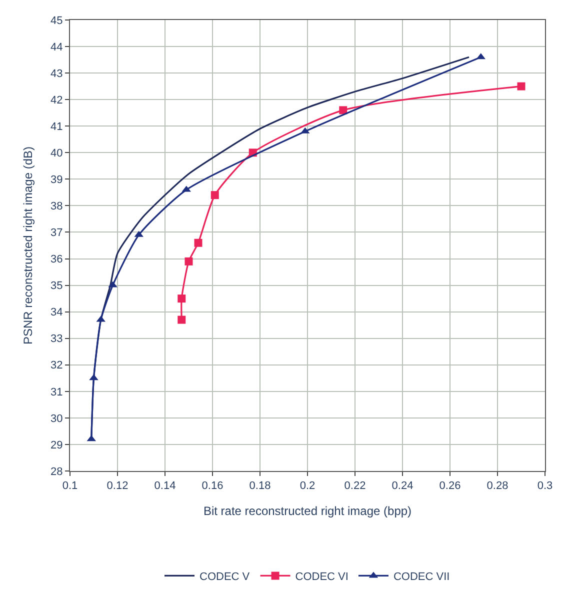  Describe the element at coordinates (56, 286) in the screenshot. I see `y-tick-label: 35` at that location.